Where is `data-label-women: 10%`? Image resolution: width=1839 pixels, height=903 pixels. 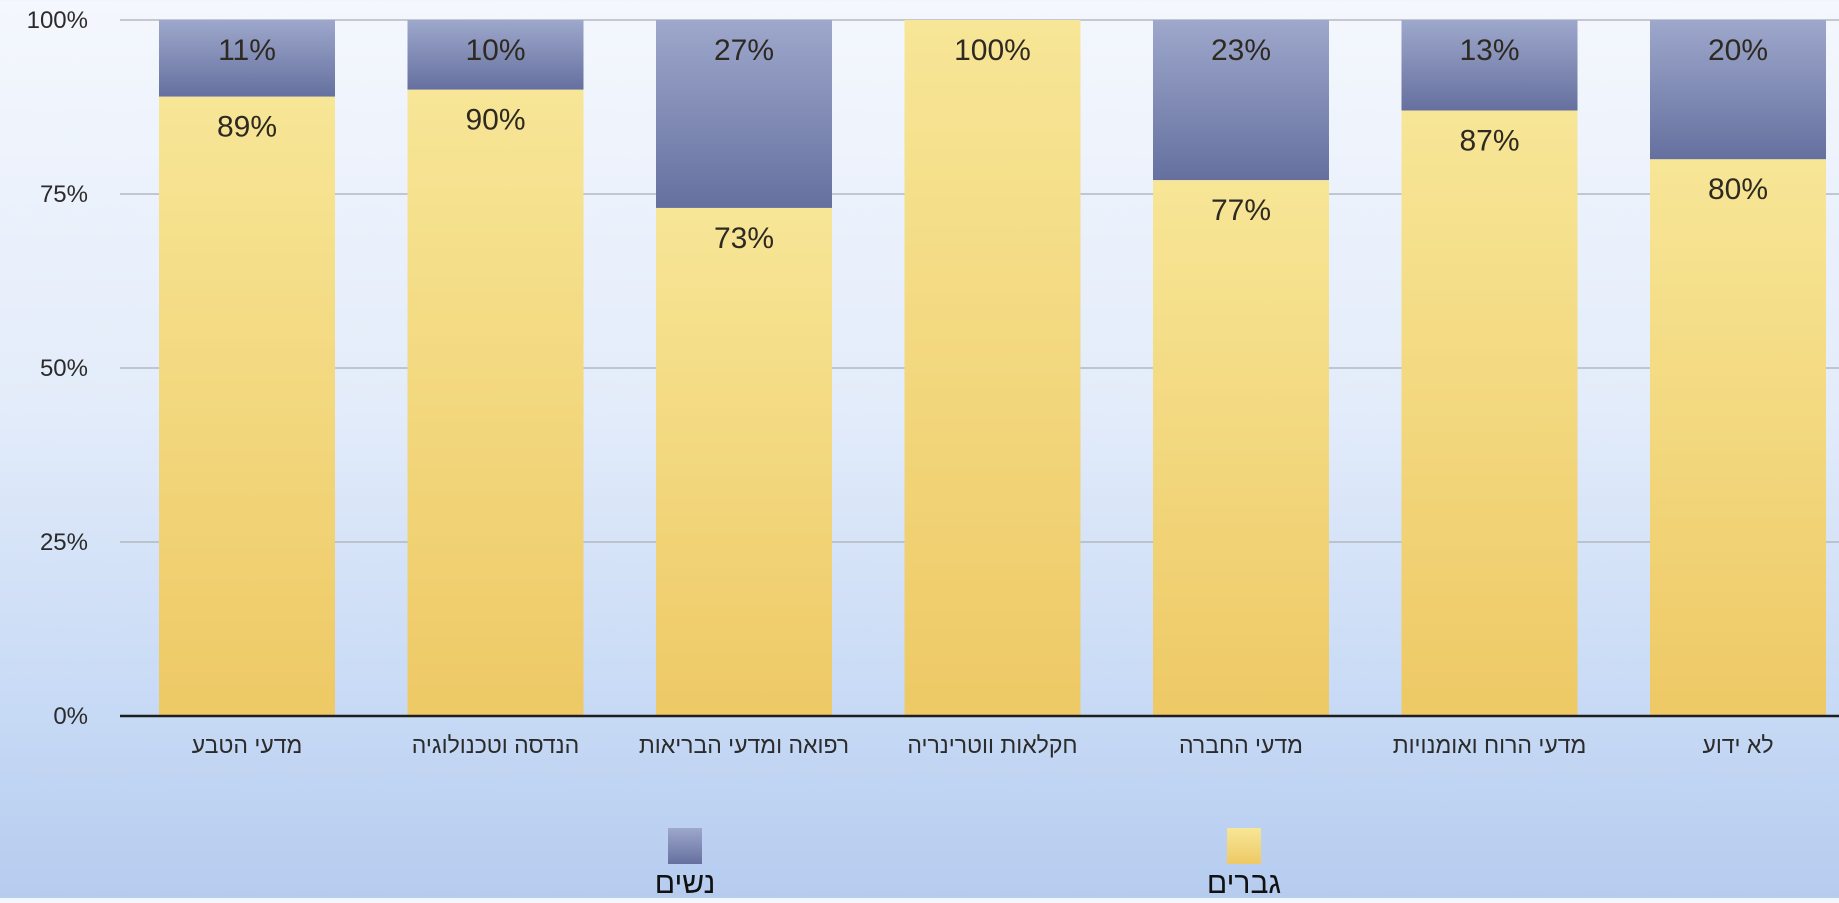
data-label-women: 10% is located at coordinates (495, 50).